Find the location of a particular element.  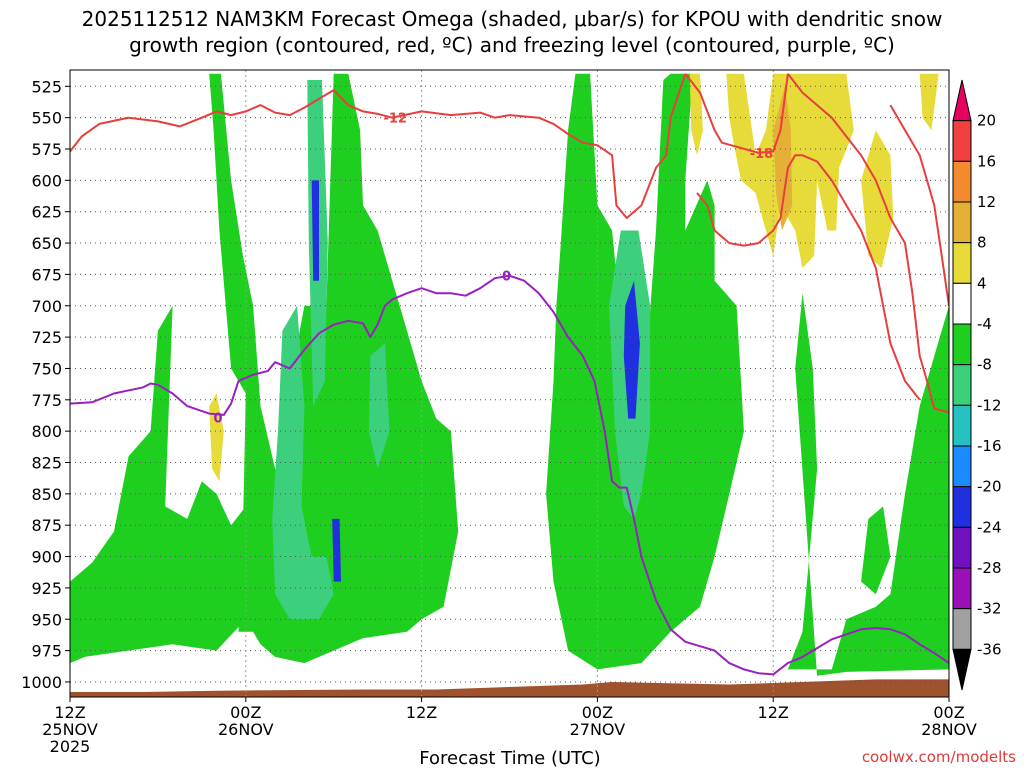

y-tick-label-750: 750 is located at coordinates (46, 368).